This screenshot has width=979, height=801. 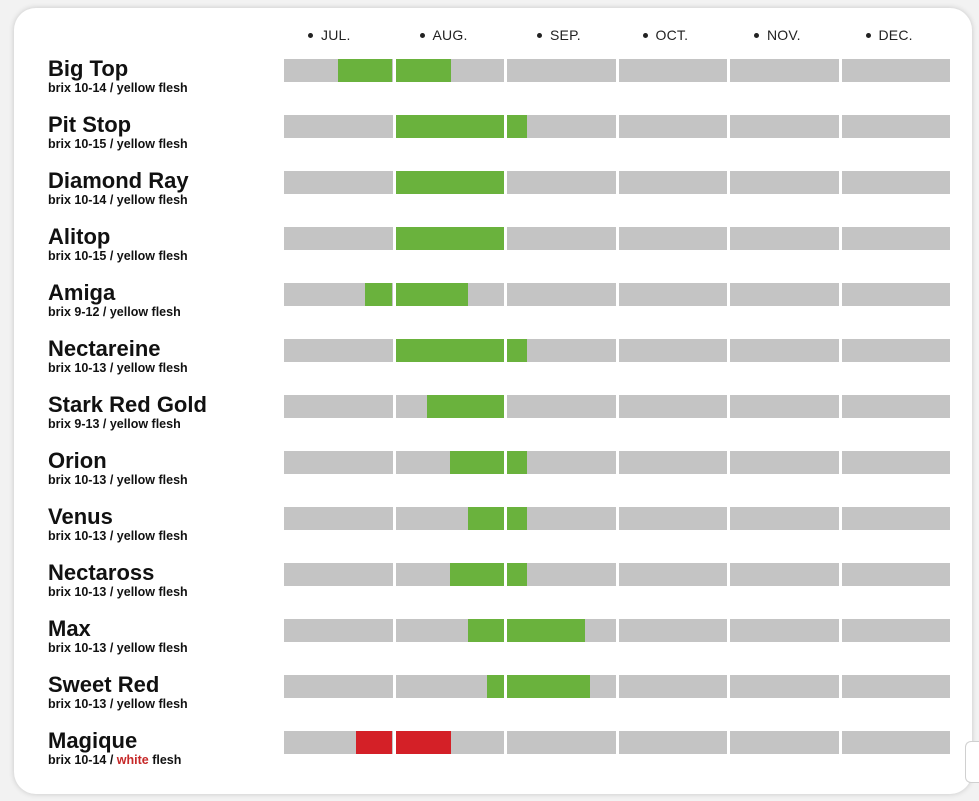 What do you see at coordinates (784, 35) in the screenshot?
I see `month-label-text: NOV.` at bounding box center [784, 35].